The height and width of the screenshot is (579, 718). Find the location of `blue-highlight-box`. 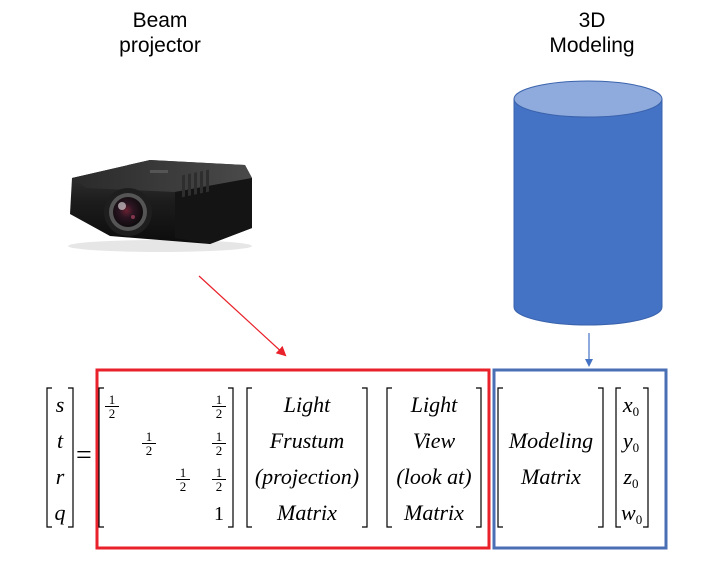

blue-highlight-box is located at coordinates (580, 459).